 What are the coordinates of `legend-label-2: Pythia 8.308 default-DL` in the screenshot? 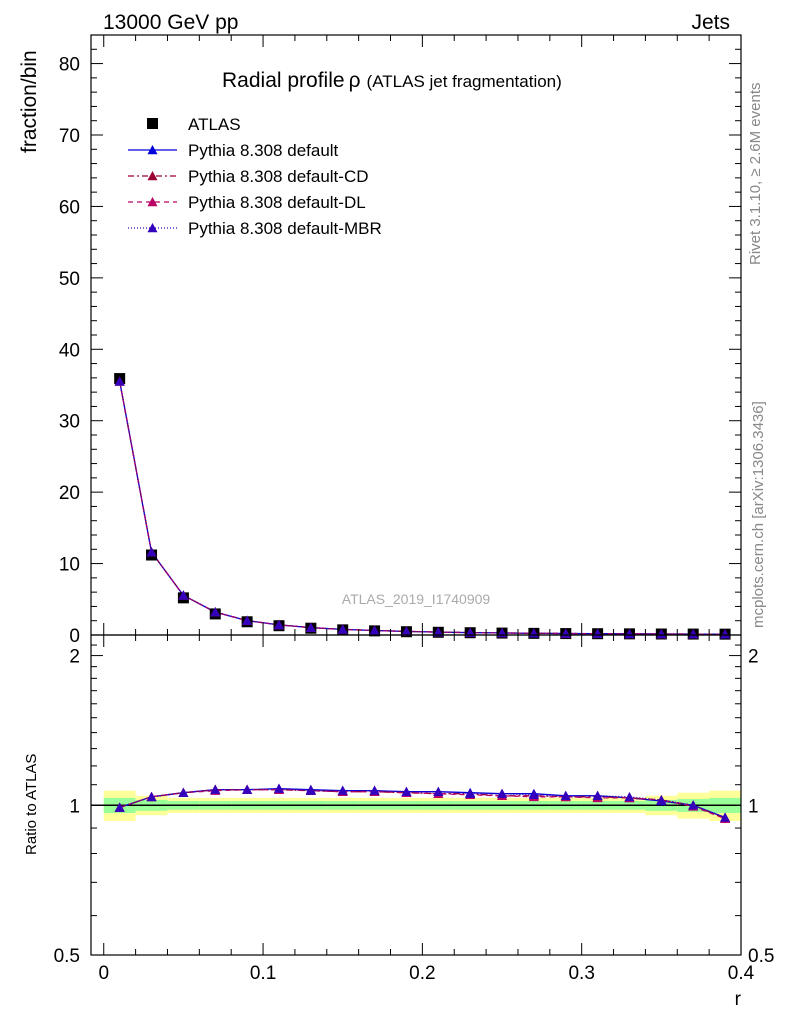 It's located at (277, 202).